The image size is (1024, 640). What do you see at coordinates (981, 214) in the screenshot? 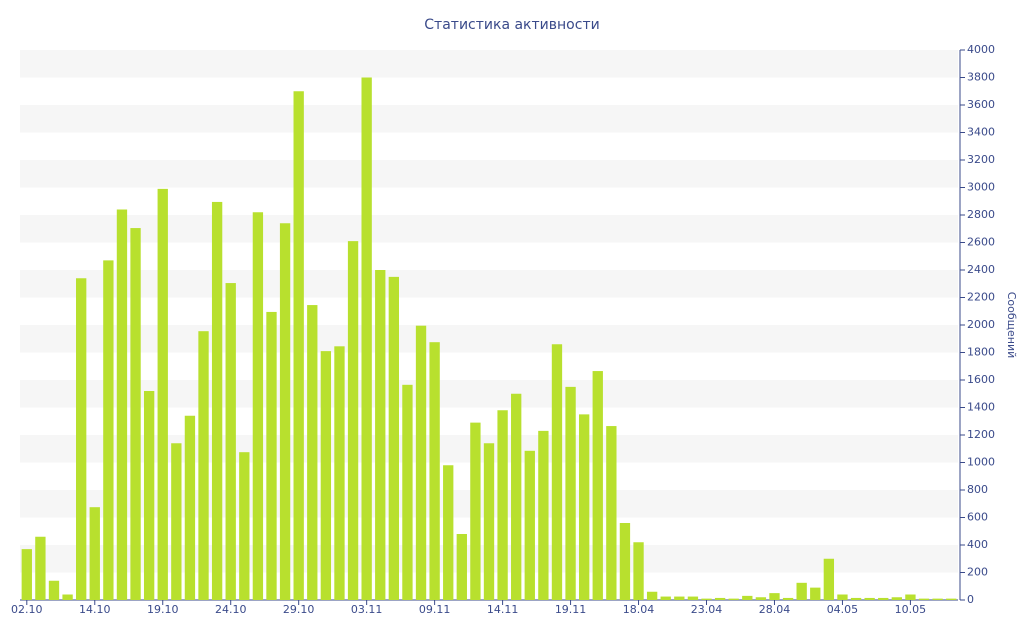
I see `y-tick-label: 2800` at bounding box center [981, 214].